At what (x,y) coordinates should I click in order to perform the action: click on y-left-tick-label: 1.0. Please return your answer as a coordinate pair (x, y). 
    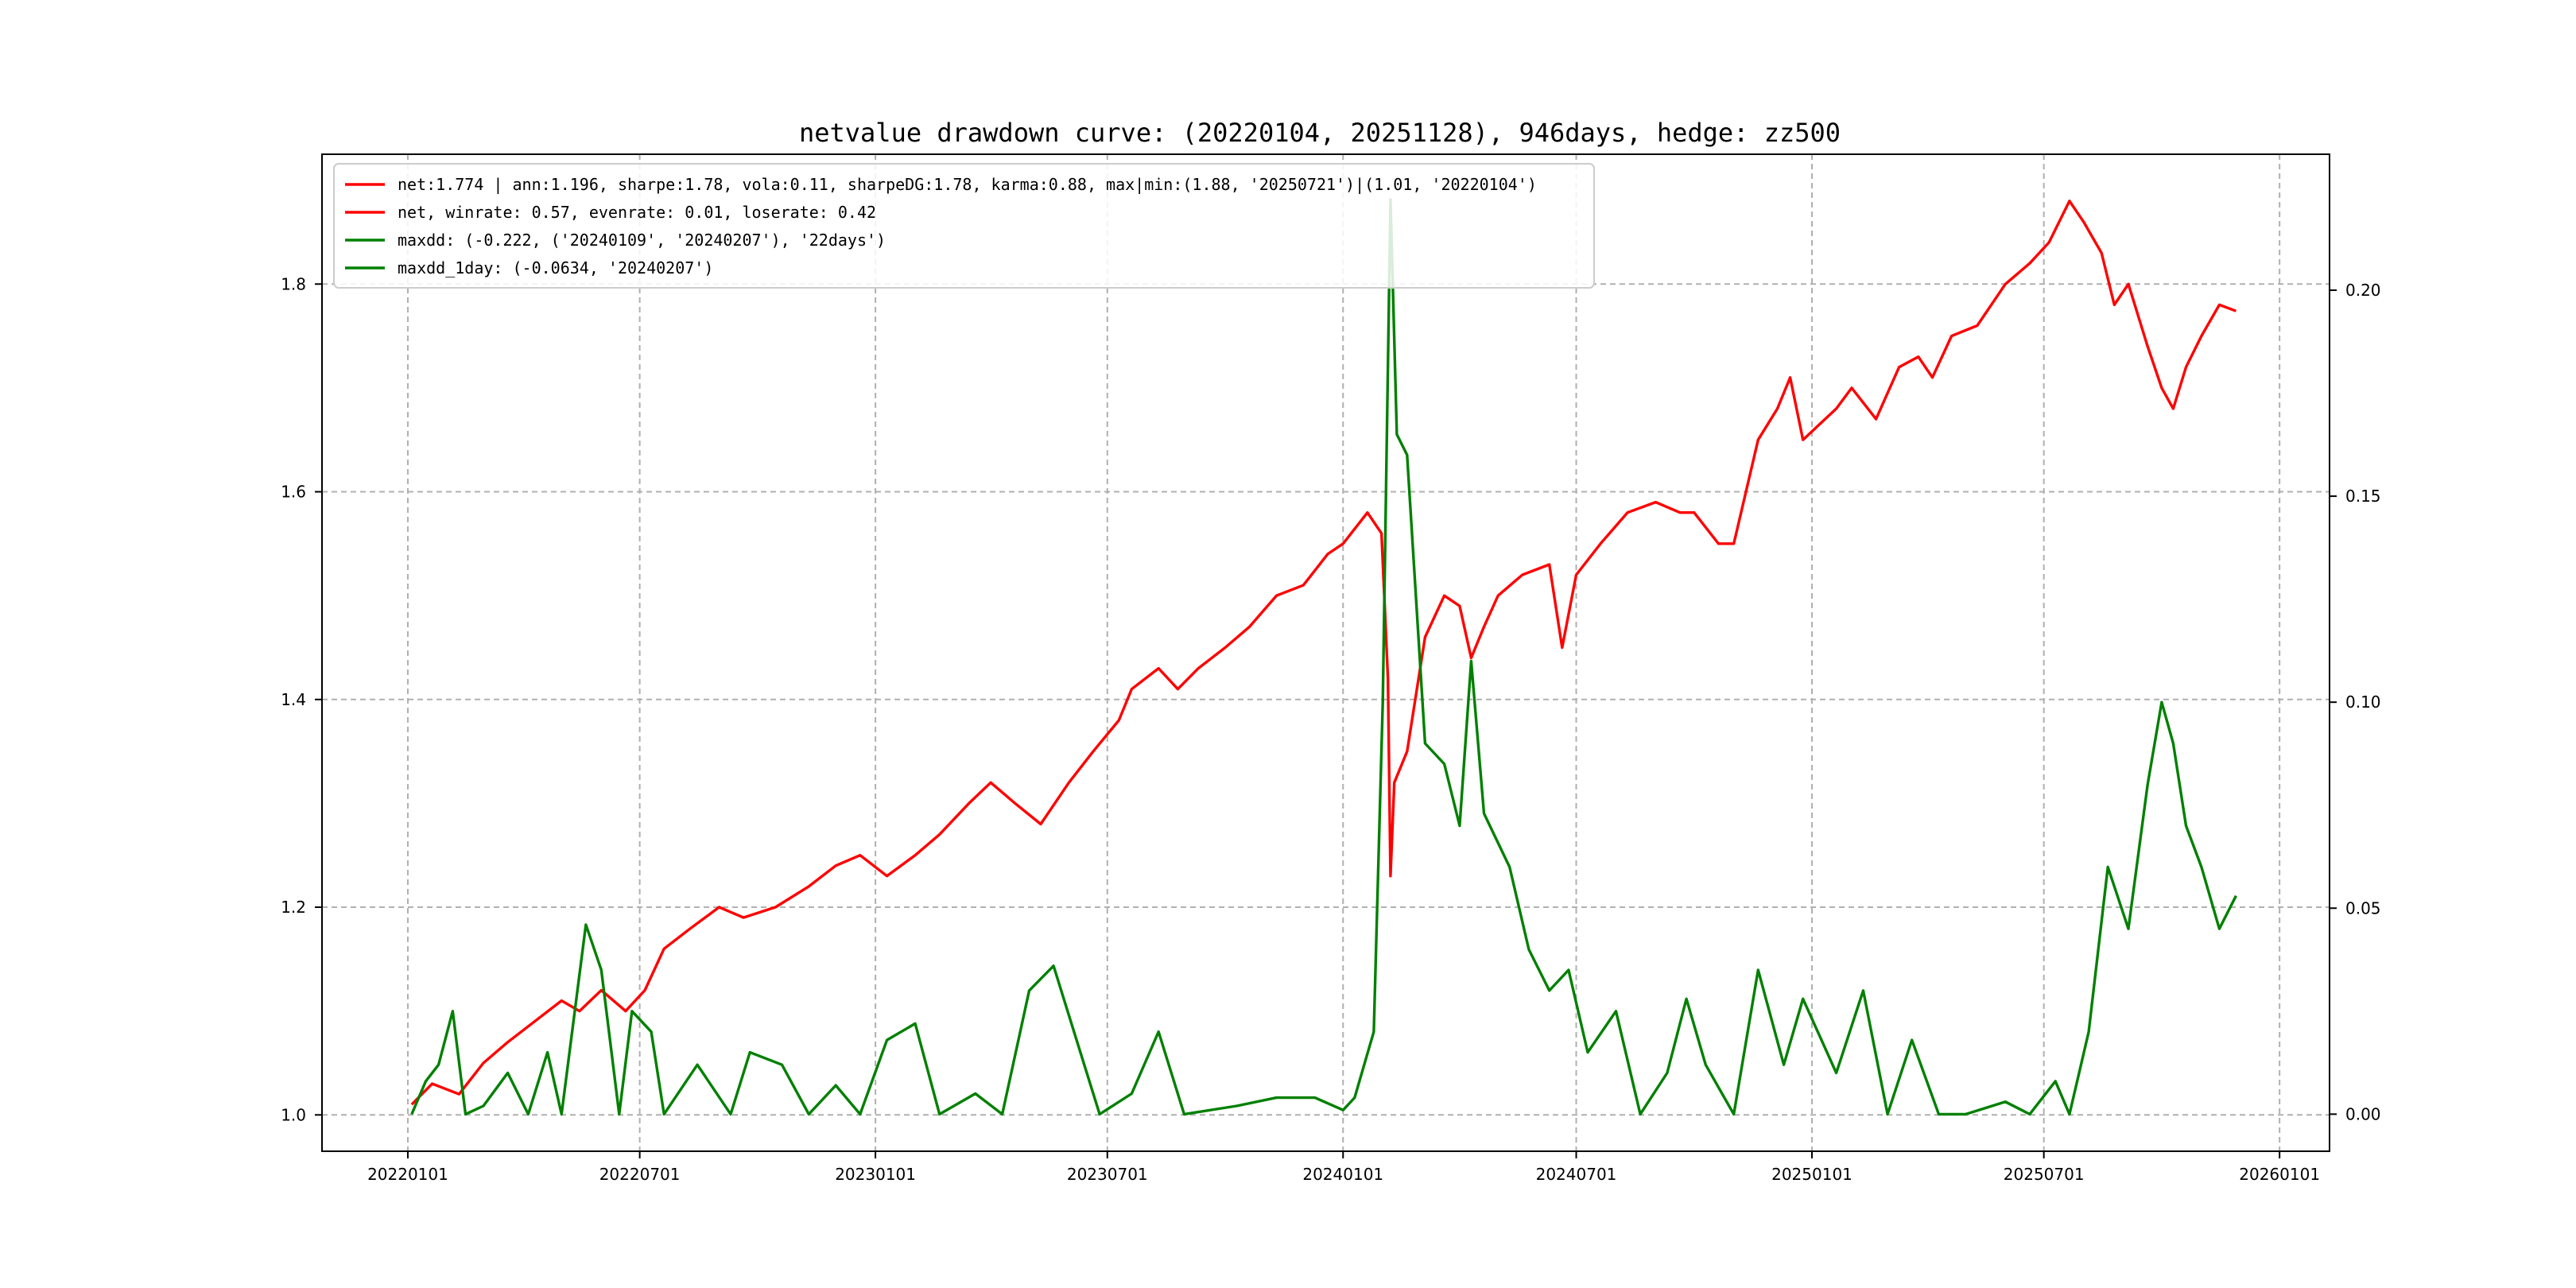
    Looking at the image, I should click on (293, 1115).